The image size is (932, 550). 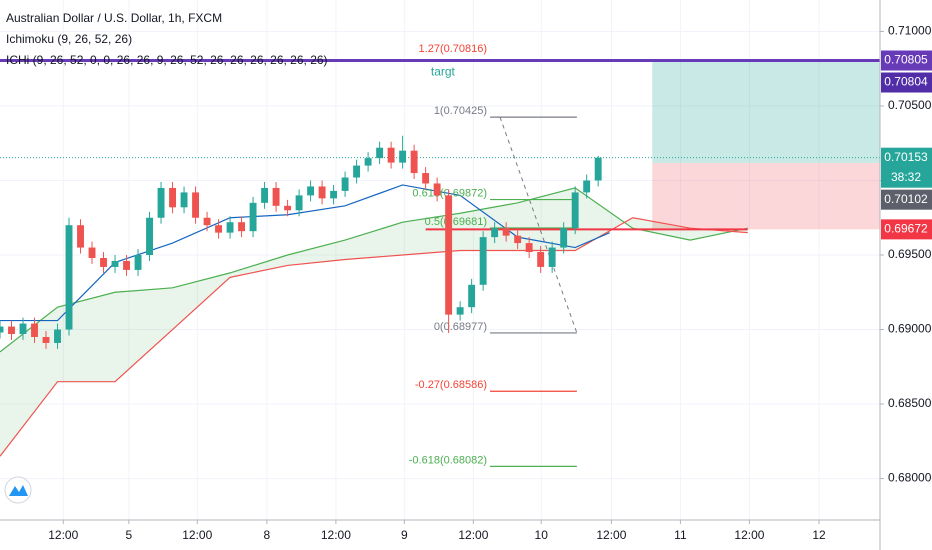 I want to click on y-tick-label: 0.68000, so click(x=910, y=478).